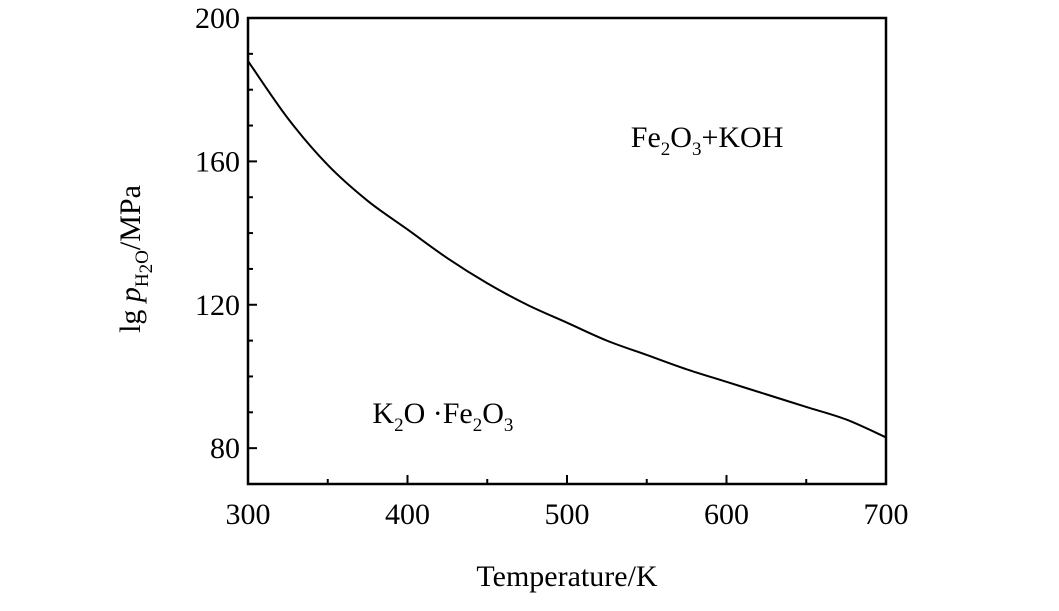  I want to click on x-tick-label: 300, so click(248, 514).